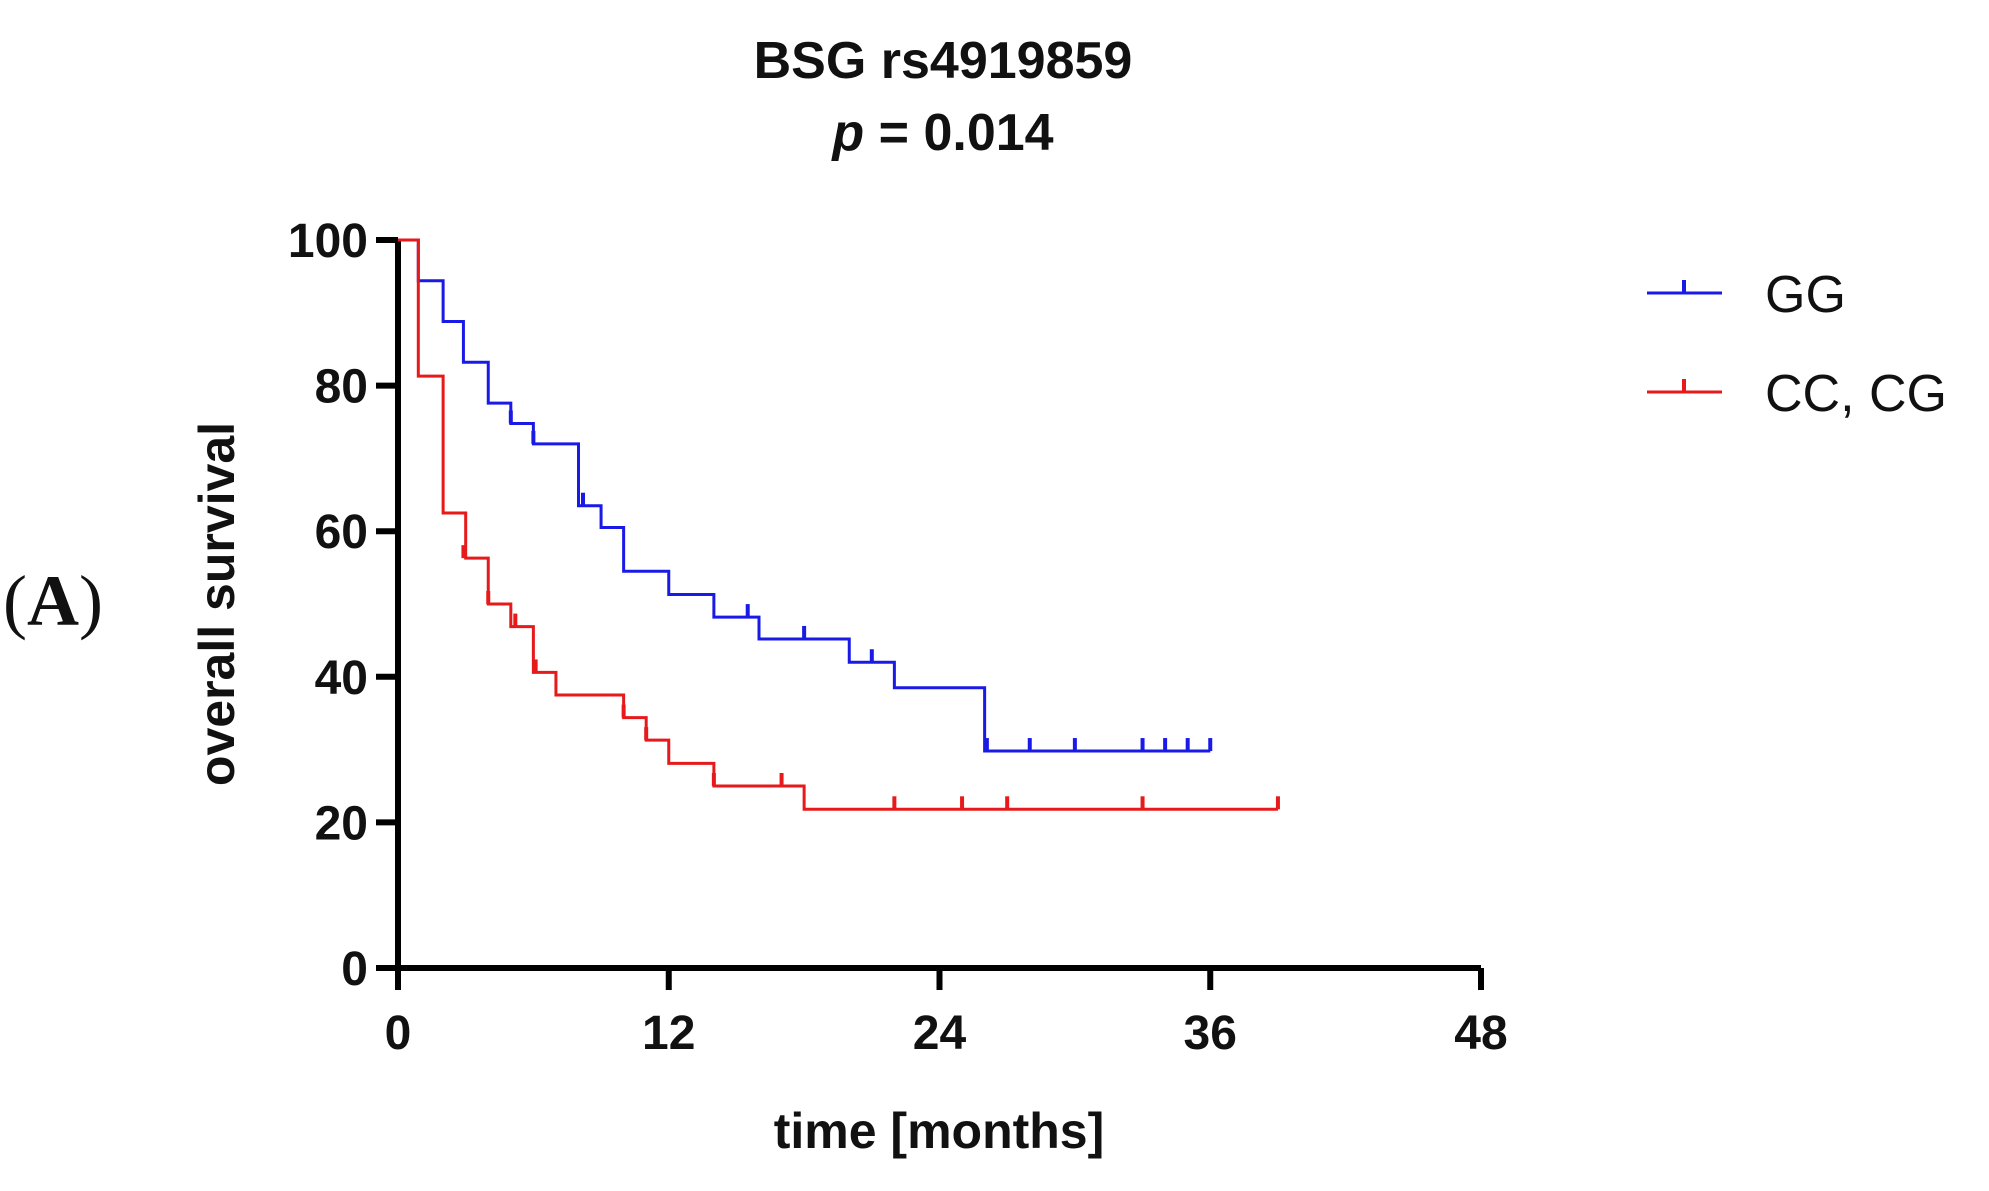 This screenshot has height=1191, width=1989. What do you see at coordinates (940, 1033) in the screenshot?
I see `x-tick-label: 24` at bounding box center [940, 1033].